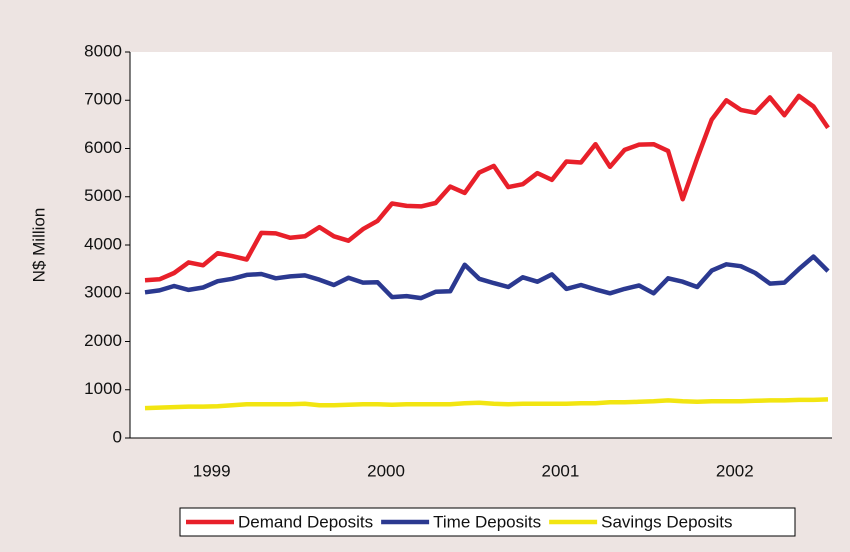 This screenshot has height=552, width=850. I want to click on legend-label: Savings Deposits, so click(666, 521).